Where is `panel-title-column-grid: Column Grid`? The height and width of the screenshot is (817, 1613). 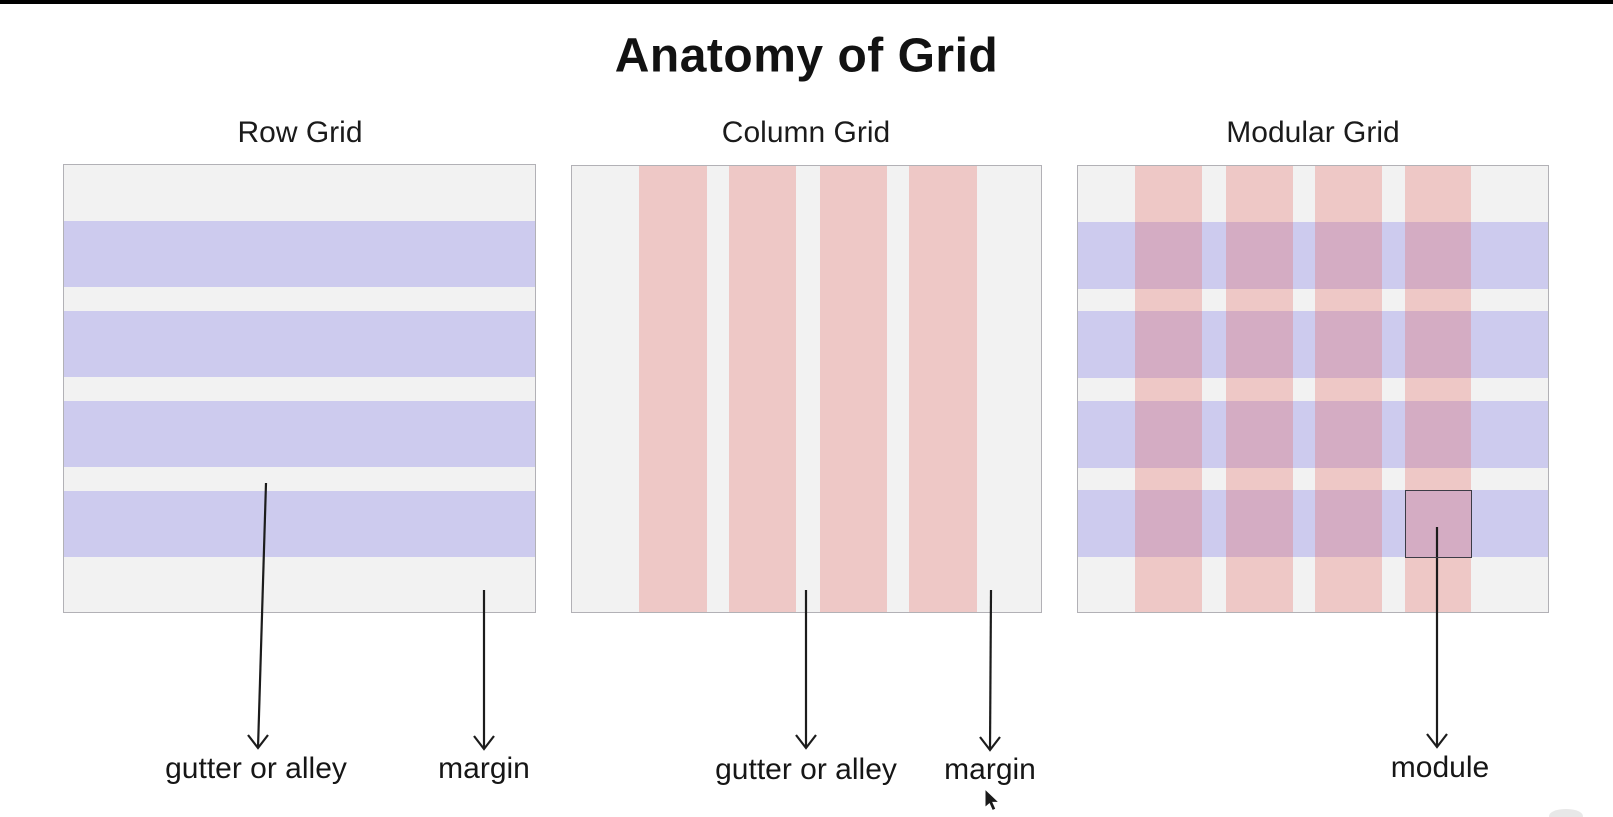
panel-title-column-grid: Column Grid is located at coordinates (806, 132).